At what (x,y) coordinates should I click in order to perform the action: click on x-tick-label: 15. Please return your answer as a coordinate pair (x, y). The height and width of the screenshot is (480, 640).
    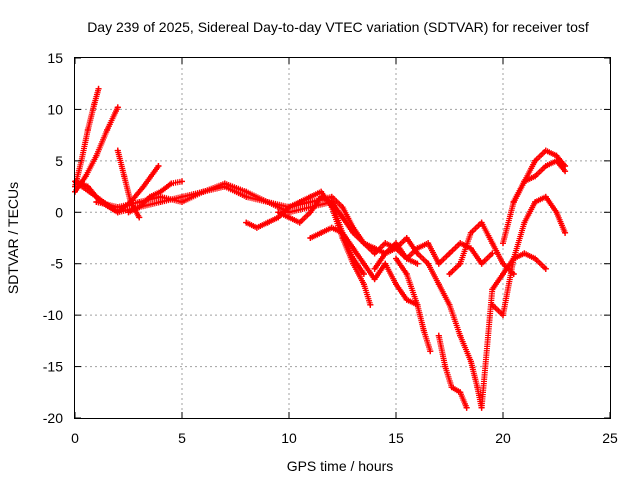
    Looking at the image, I should click on (396, 438).